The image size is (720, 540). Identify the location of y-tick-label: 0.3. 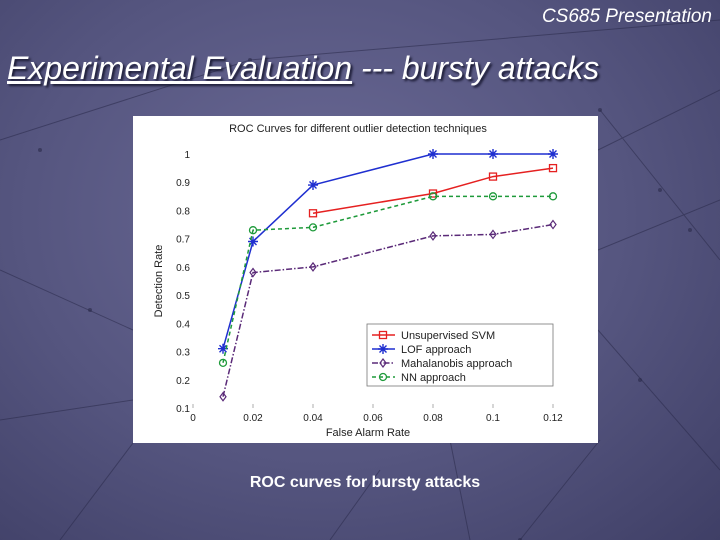
(183, 353).